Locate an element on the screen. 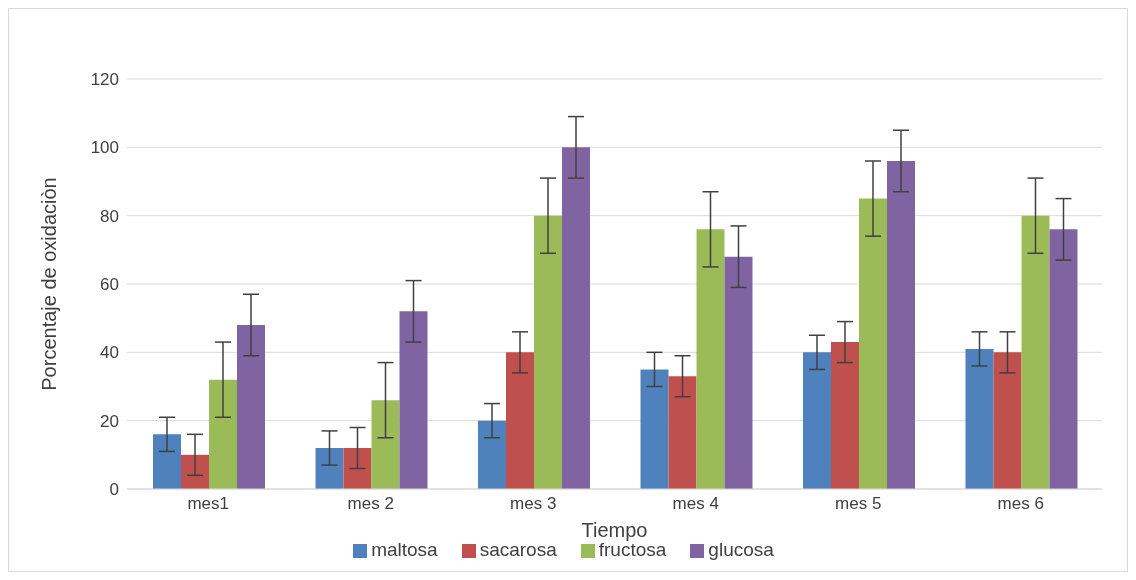 Image resolution: width=1136 pixels, height=580 pixels. x-axis-title: Tiempo is located at coordinates (614, 530).